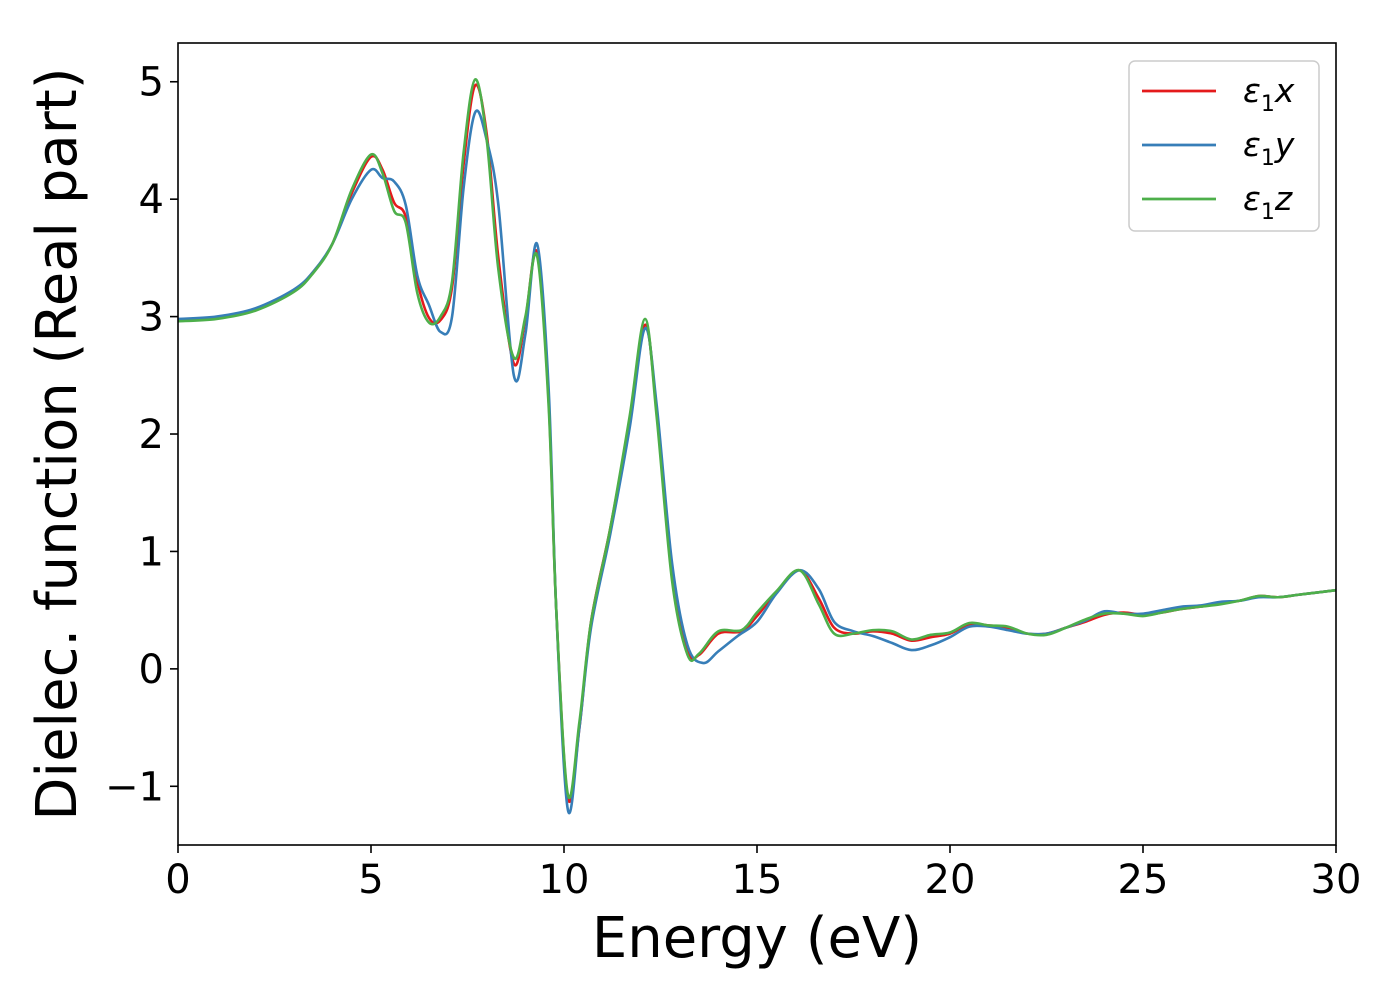 Image resolution: width=1400 pixels, height=1000 pixels. I want to click on y-tick-label: 0, so click(151, 670).